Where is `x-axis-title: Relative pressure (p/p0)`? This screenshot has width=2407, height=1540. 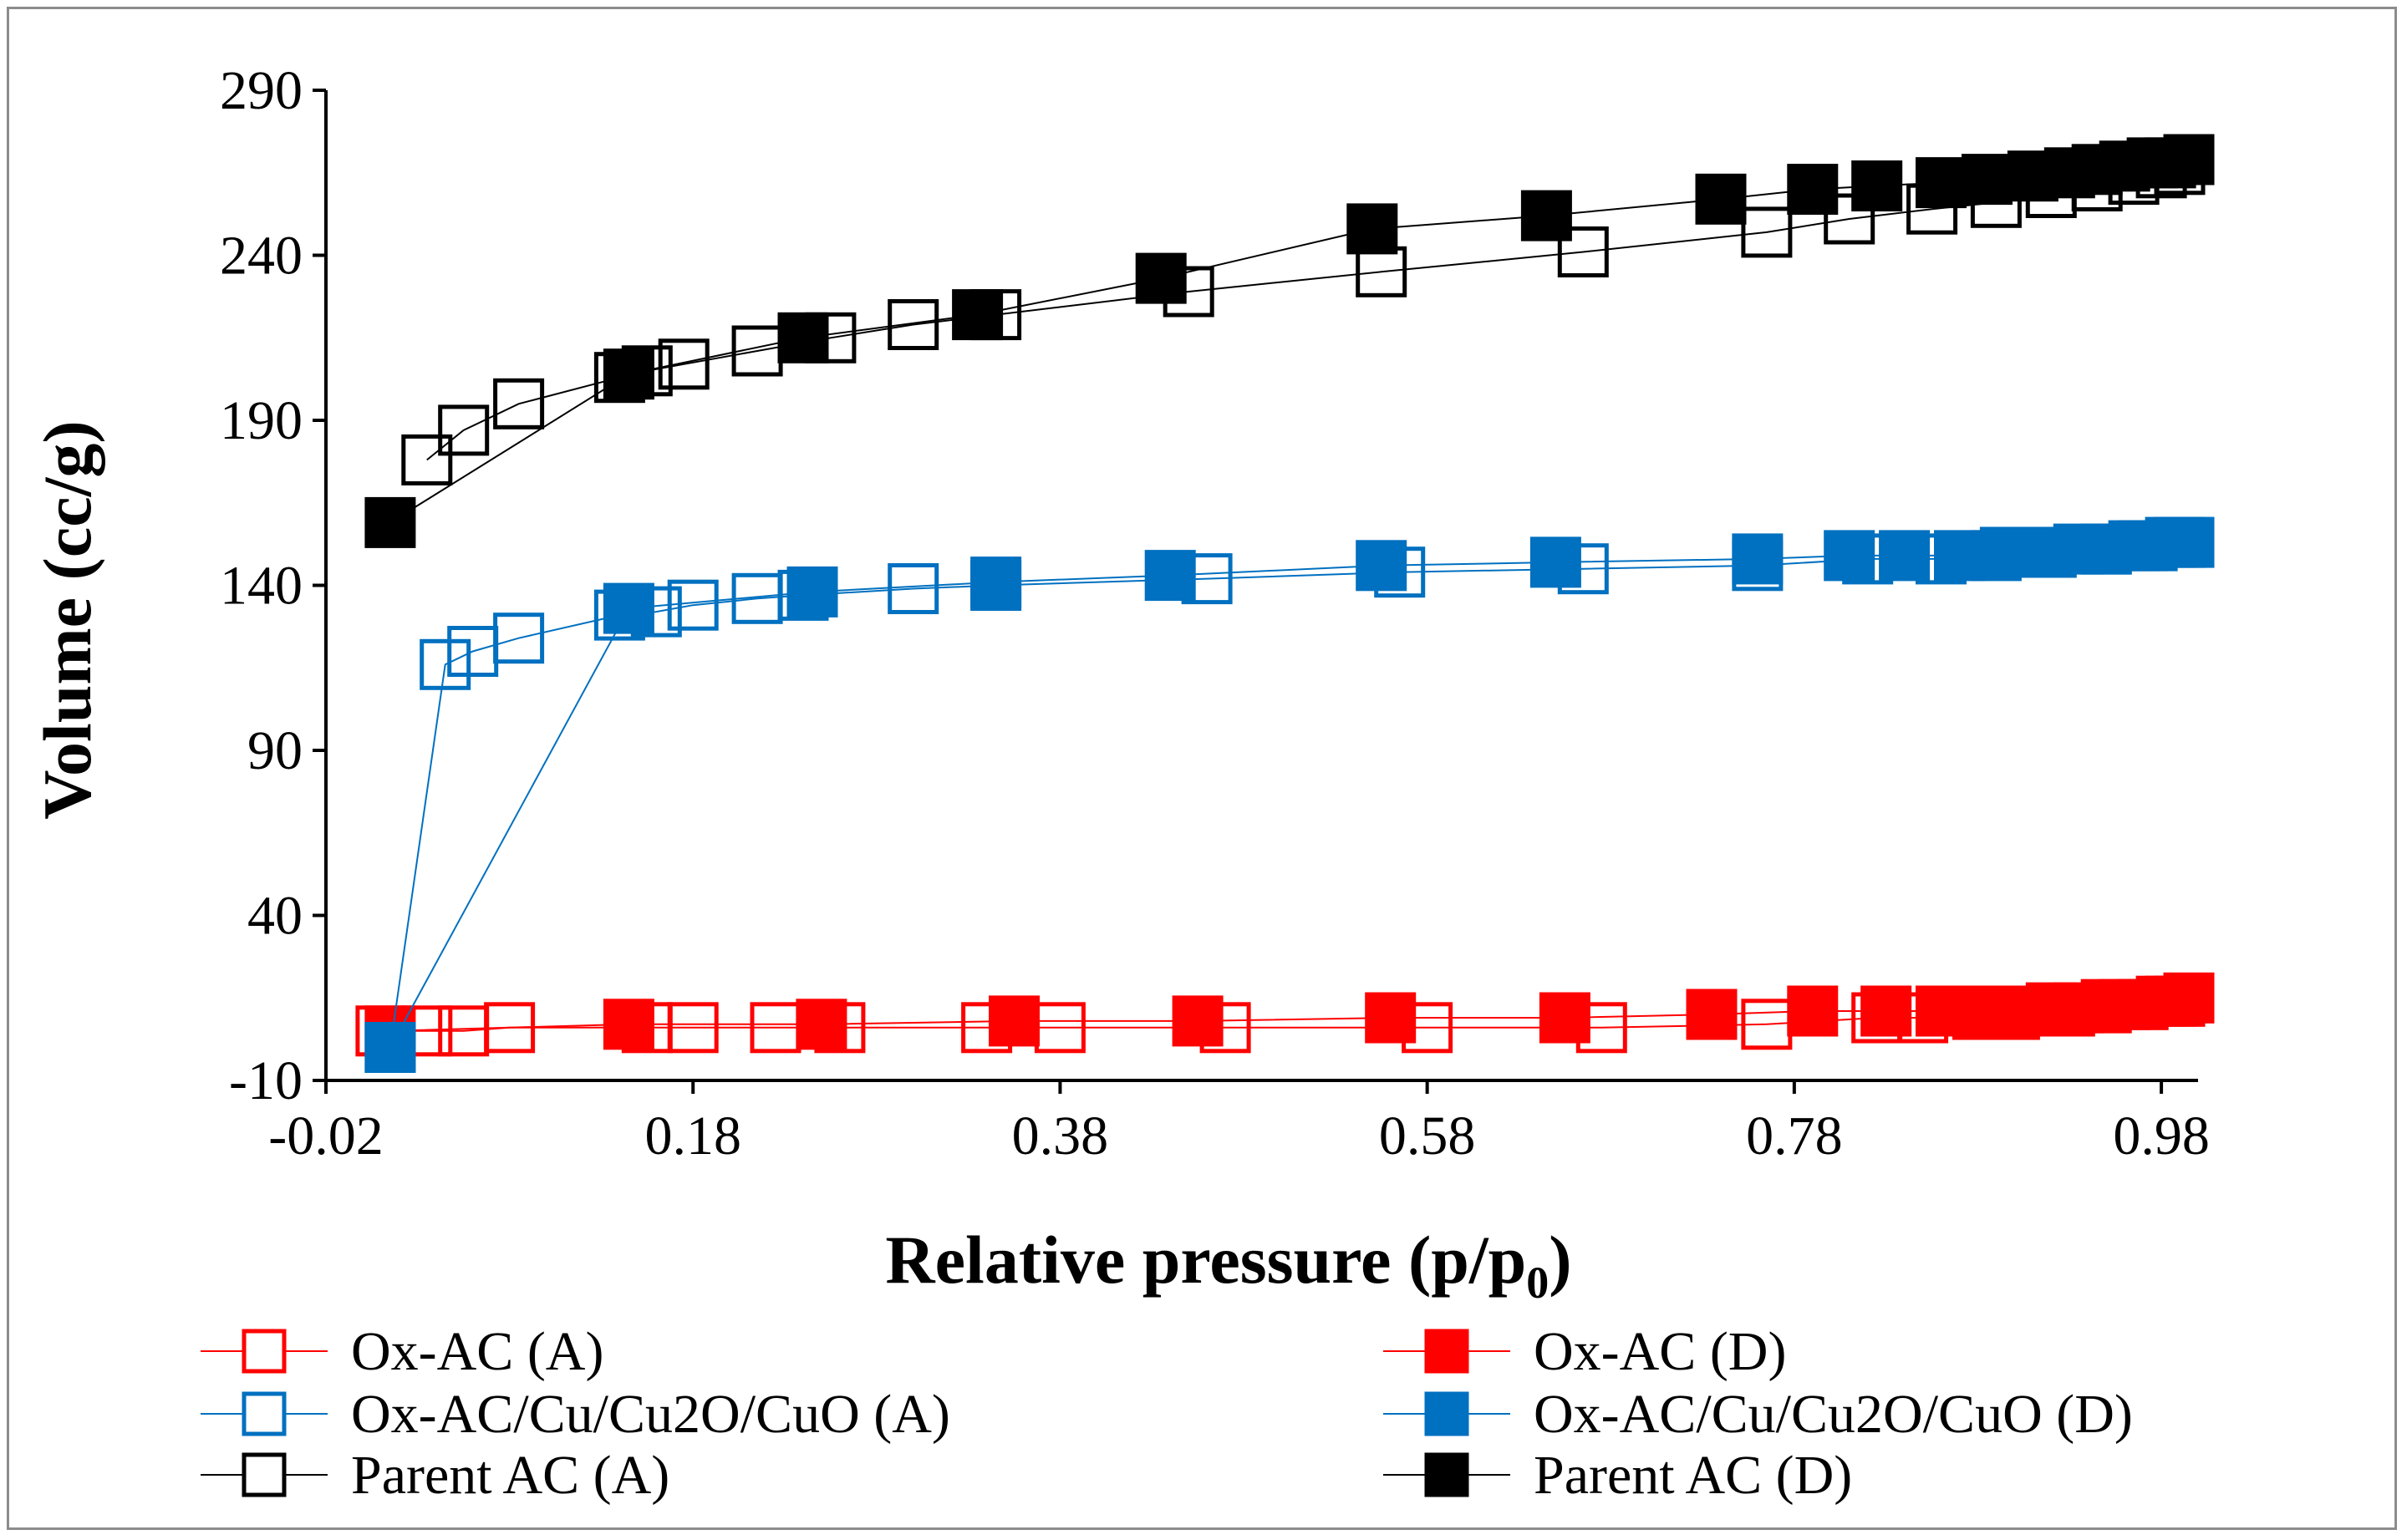 x-axis-title: Relative pressure (p/p0) is located at coordinates (1228, 1265).